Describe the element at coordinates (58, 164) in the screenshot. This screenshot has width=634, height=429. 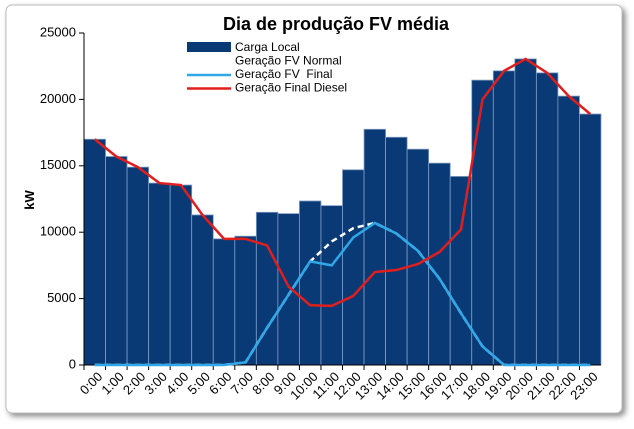
I see `y-tick-label: 15000` at that location.